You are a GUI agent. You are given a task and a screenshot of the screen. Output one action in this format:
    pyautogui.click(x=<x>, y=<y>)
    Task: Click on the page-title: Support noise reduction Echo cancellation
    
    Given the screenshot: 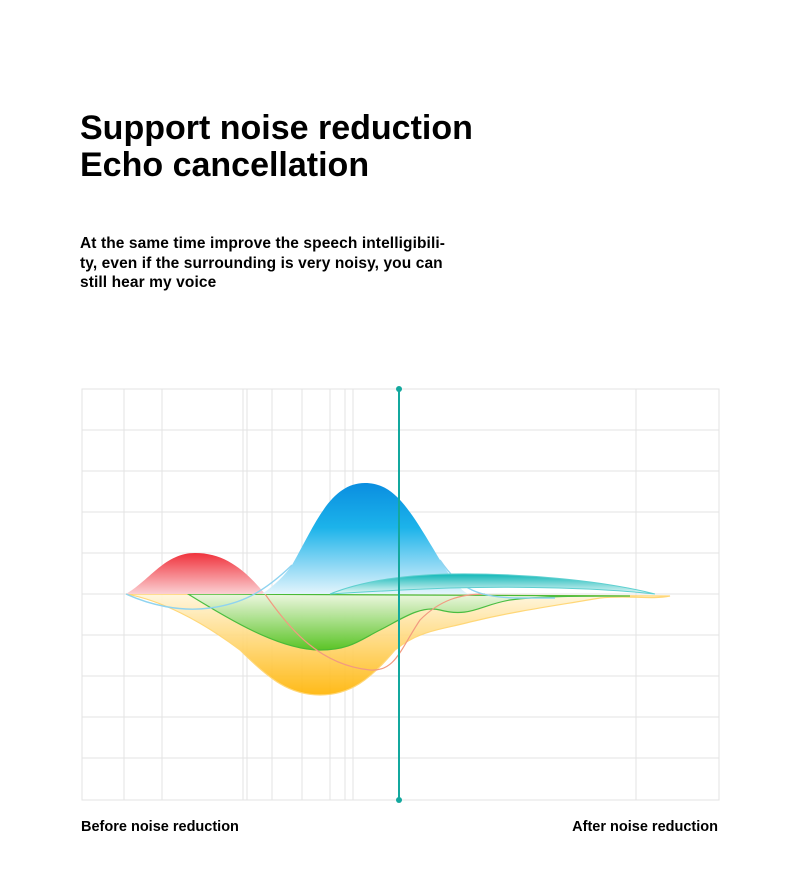 What is the action you would take?
    pyautogui.click(x=276, y=147)
    